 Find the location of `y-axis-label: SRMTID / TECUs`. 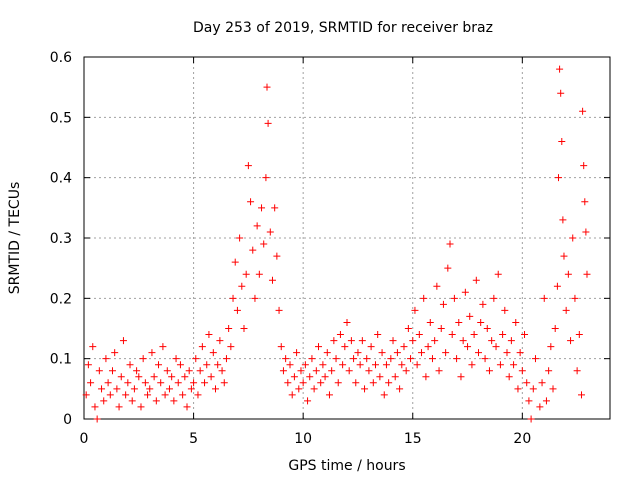

y-axis-label: SRMTID / TECUs is located at coordinates (15, 238).